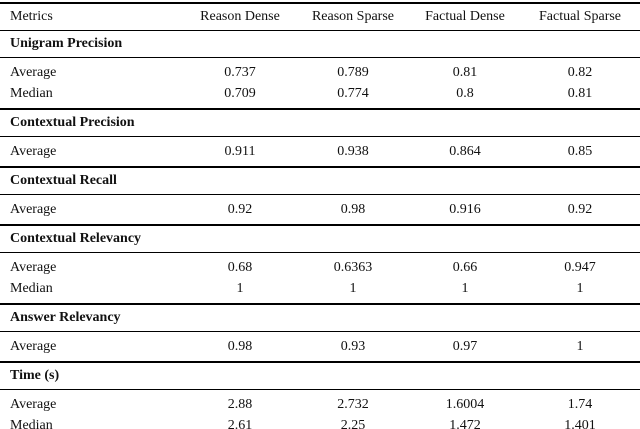 Image resolution: width=640 pixels, height=429 pixels. I want to click on value-cell: 0.916, so click(465, 209).